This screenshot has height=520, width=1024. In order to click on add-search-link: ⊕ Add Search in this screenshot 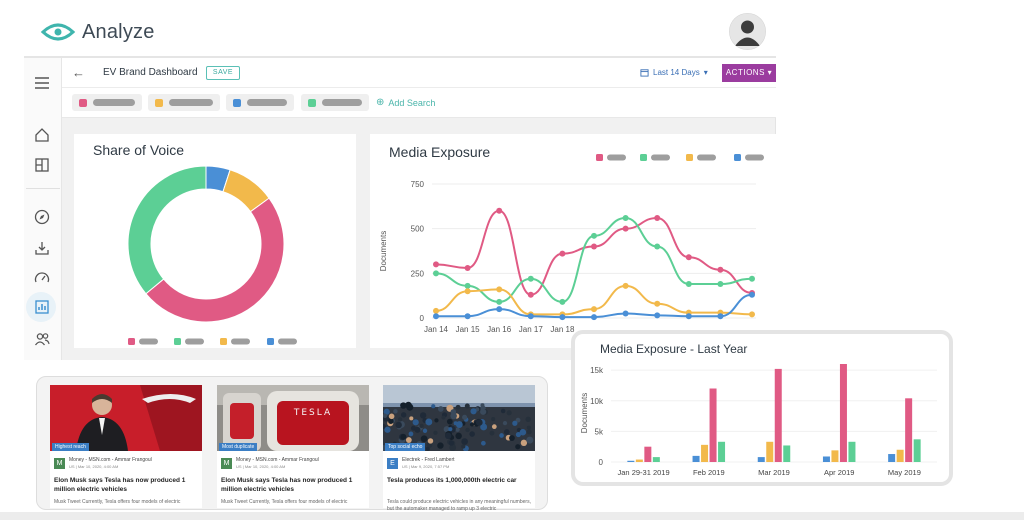, I will do `click(406, 102)`.